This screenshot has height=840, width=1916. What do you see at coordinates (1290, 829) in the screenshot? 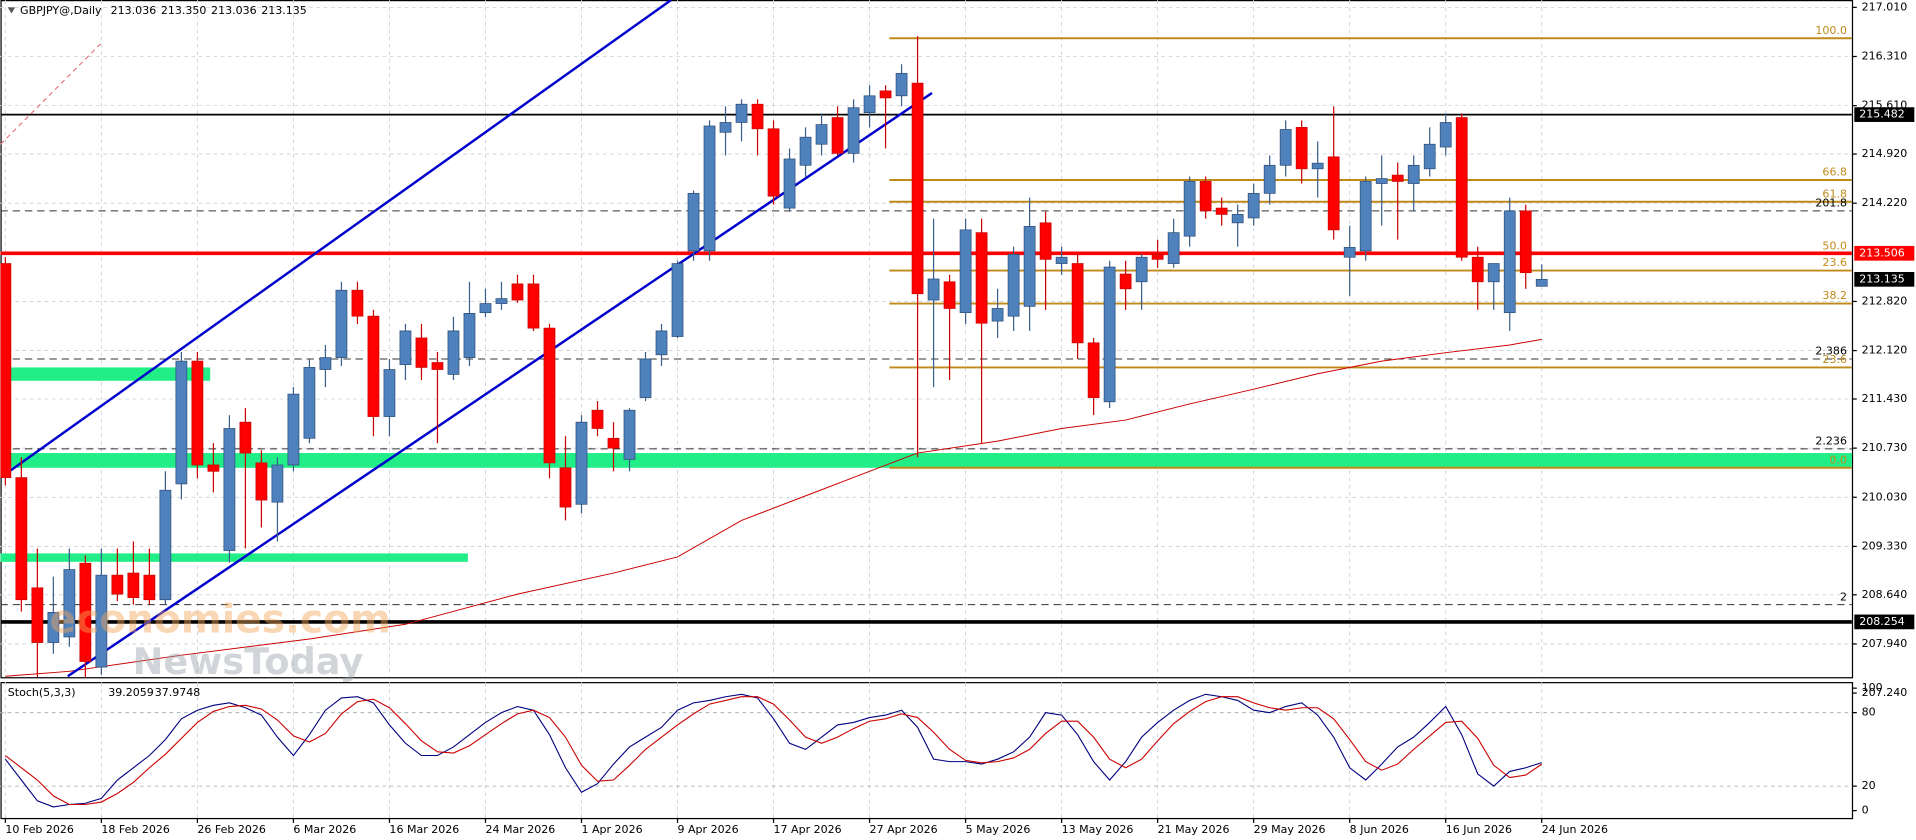
I see `x-tick-label: 29 May 2026` at bounding box center [1290, 829].